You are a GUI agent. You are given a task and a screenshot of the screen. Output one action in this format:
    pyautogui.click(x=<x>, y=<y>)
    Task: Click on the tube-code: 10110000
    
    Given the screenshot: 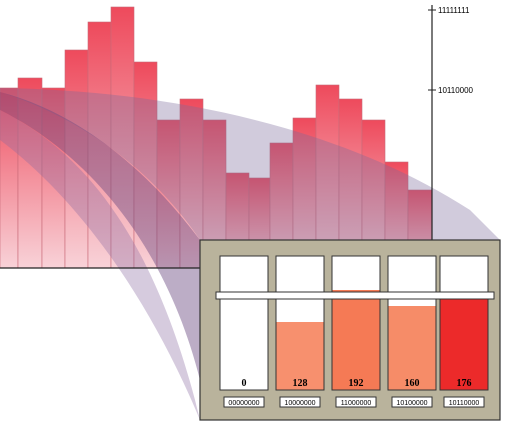 What is the action you would take?
    pyautogui.click(x=464, y=403)
    